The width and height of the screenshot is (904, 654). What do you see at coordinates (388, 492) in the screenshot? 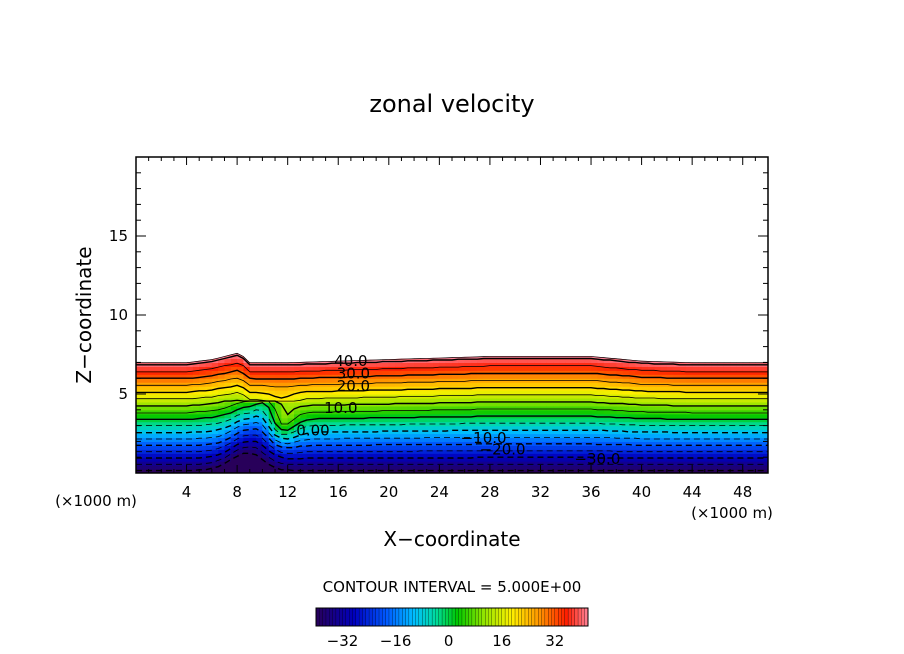
I see `x-tick-label: 20` at bounding box center [388, 492].